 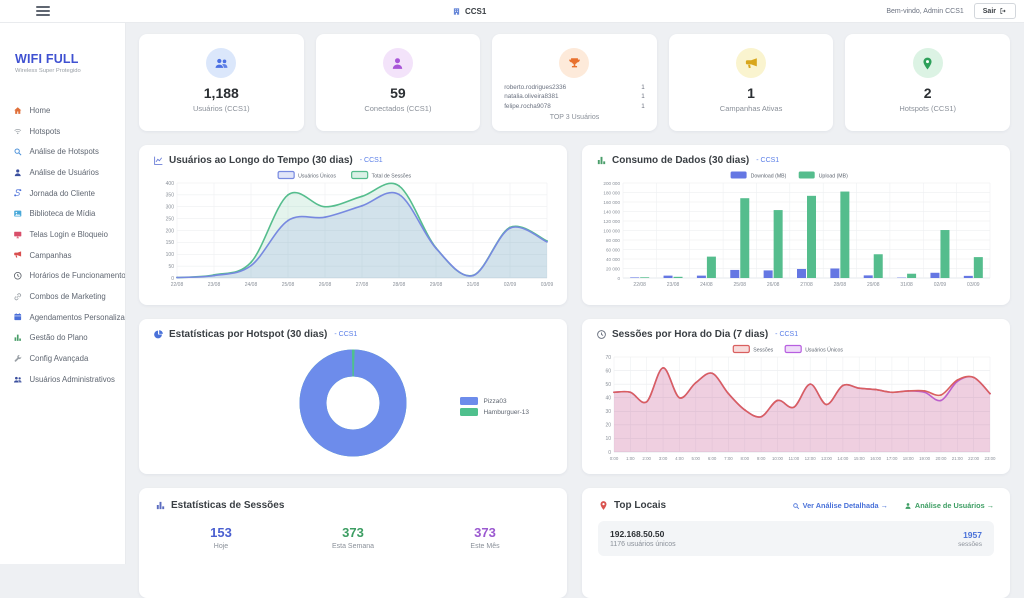 I want to click on legend-label: Pizza03, so click(x=494, y=401).